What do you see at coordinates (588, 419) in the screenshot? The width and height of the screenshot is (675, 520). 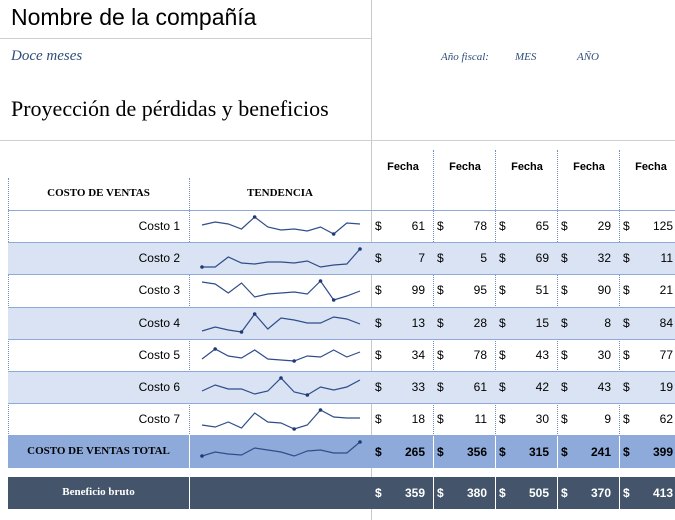 I see `value-cell: $9` at bounding box center [588, 419].